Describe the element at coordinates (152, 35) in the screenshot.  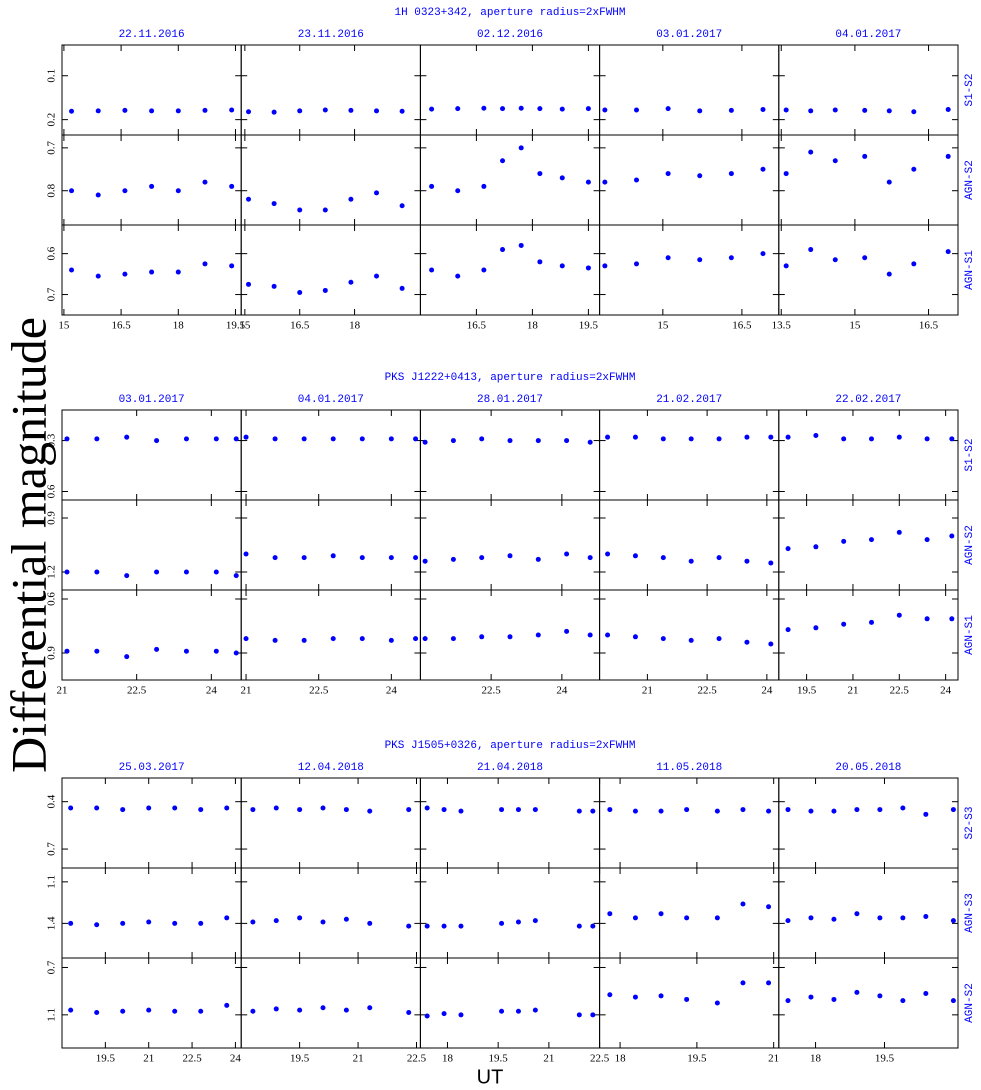
I see `night-date: 22.11.2016` at that location.